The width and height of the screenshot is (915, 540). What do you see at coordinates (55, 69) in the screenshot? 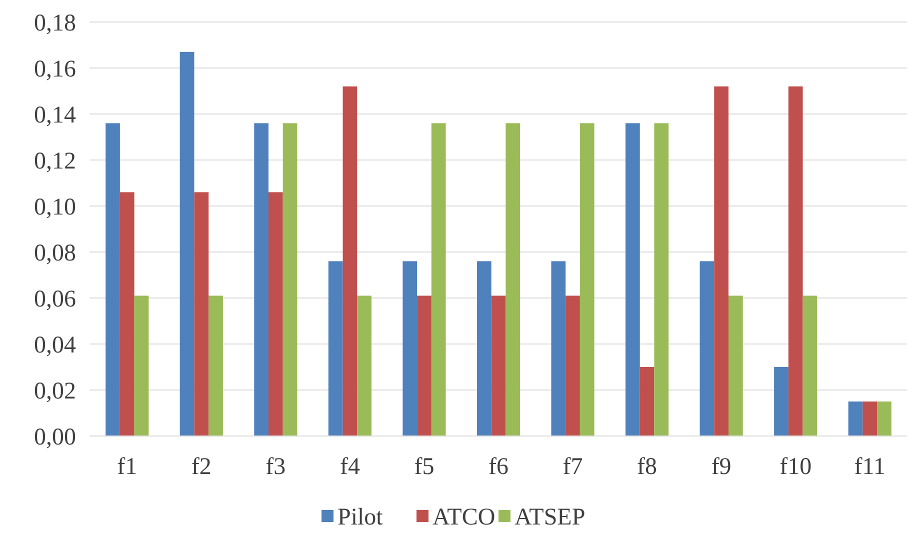
I see `y-tick-label: 0,16` at bounding box center [55, 69].